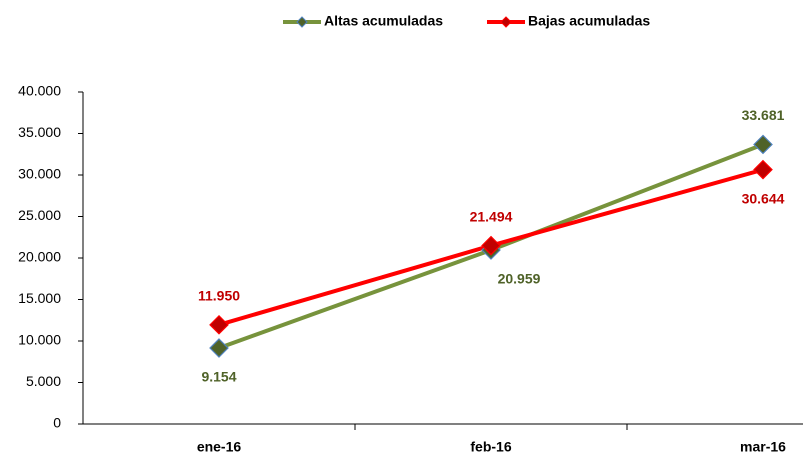 Image resolution: width=803 pixels, height=462 pixels. I want to click on legend-label: Altas acumuladas, so click(383, 21).